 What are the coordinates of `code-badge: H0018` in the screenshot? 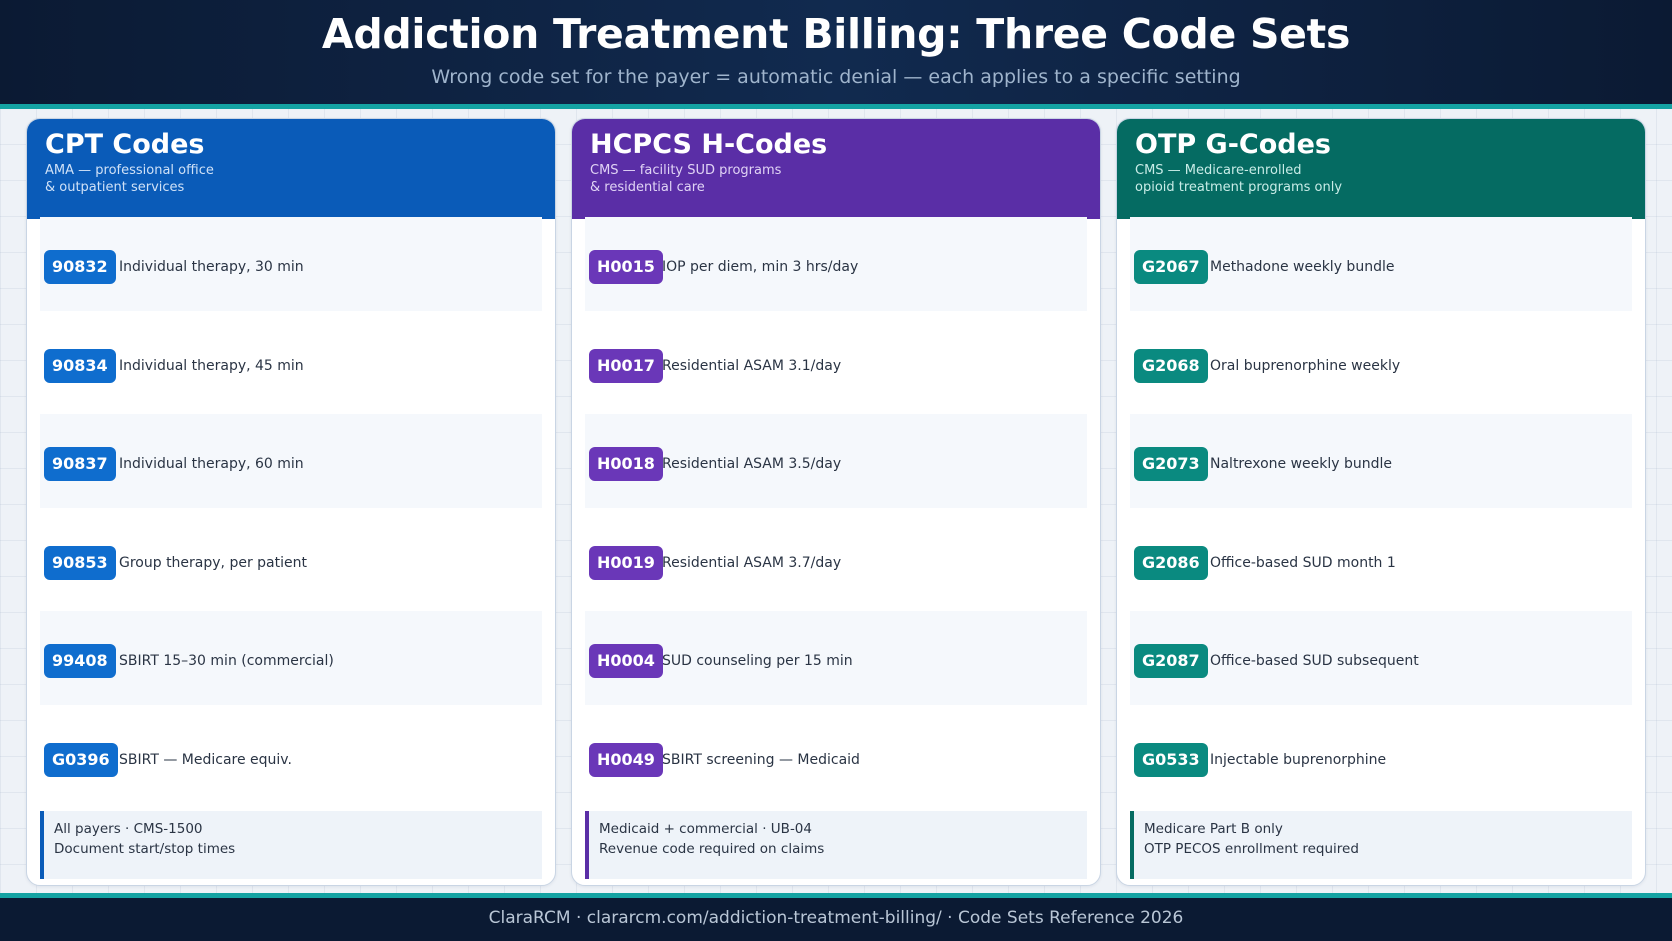 It's located at (626, 464).